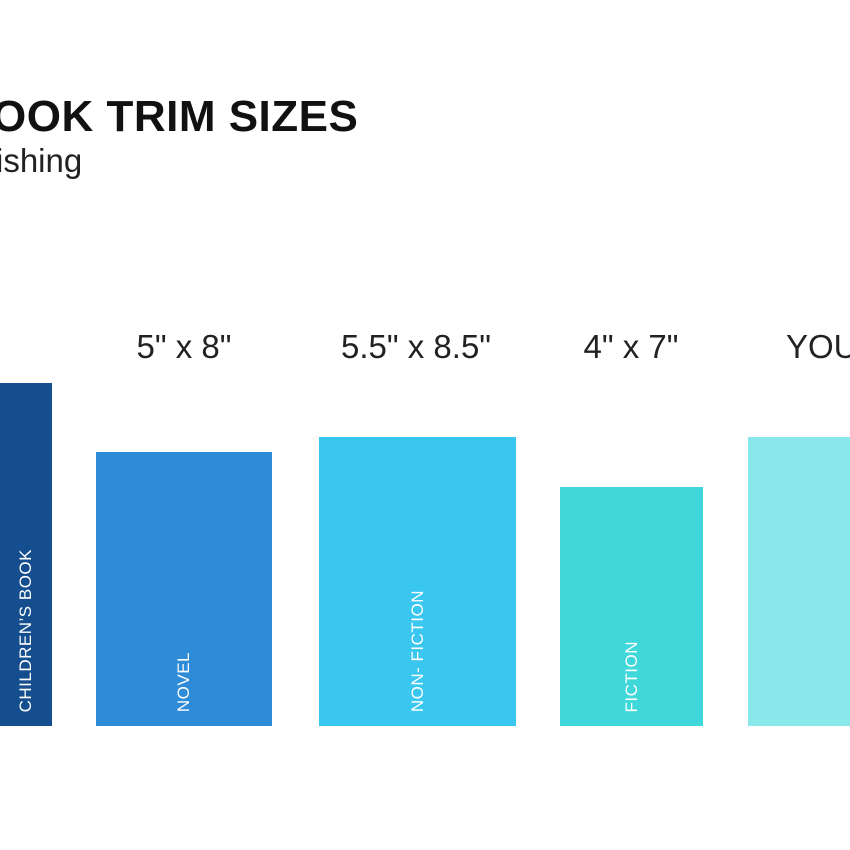 The height and width of the screenshot is (850, 850). What do you see at coordinates (818, 346) in the screenshot?
I see `size-label-your-book: YOU` at bounding box center [818, 346].